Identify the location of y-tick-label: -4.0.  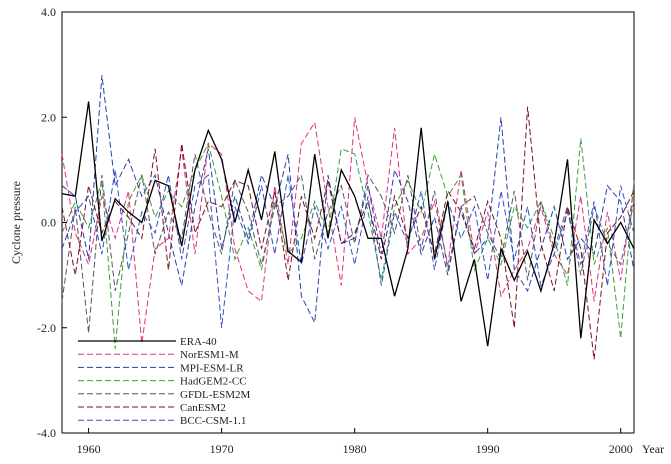
(46, 433).